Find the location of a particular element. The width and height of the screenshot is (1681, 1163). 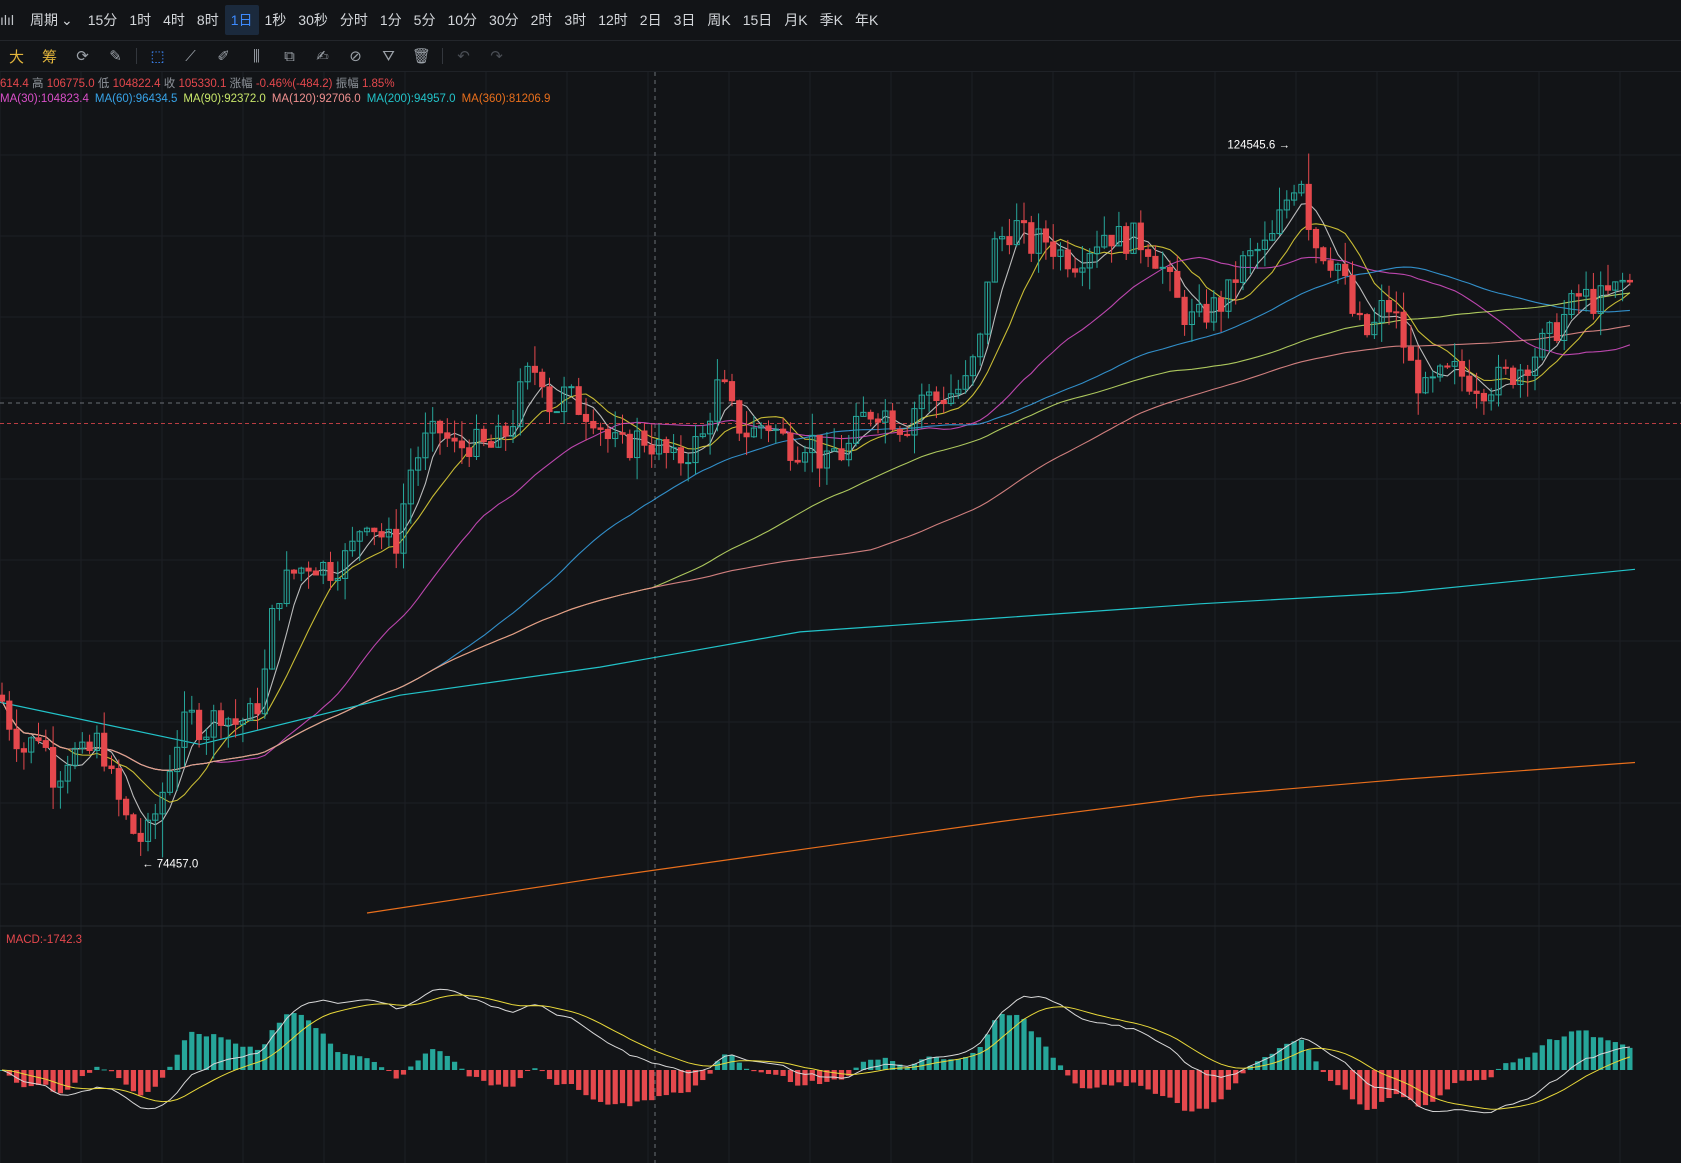

timeframe-3: 8时 is located at coordinates (207, 20).